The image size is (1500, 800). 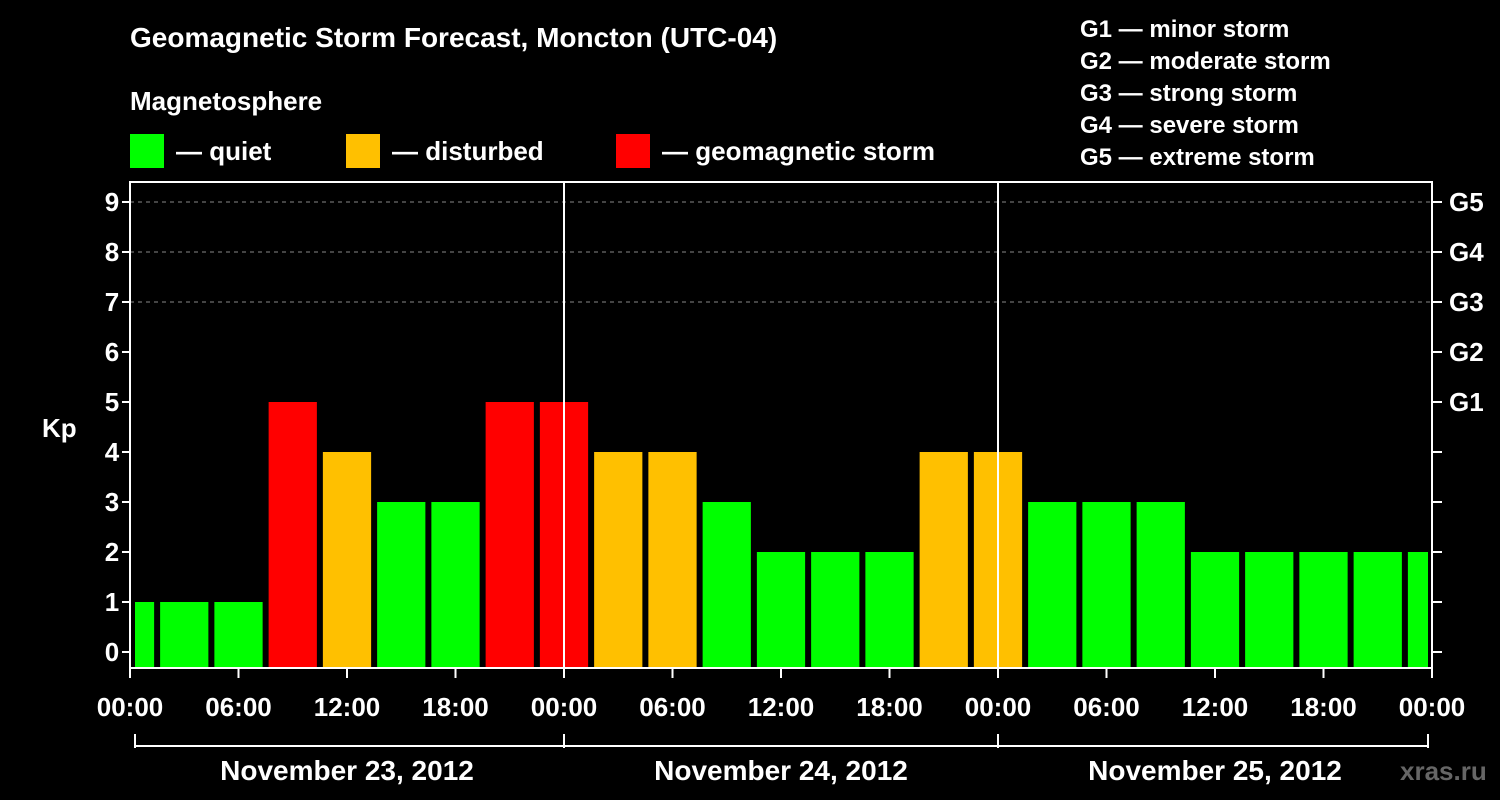 What do you see at coordinates (112, 452) in the screenshot?
I see `y-tick-label-4: 4` at bounding box center [112, 452].